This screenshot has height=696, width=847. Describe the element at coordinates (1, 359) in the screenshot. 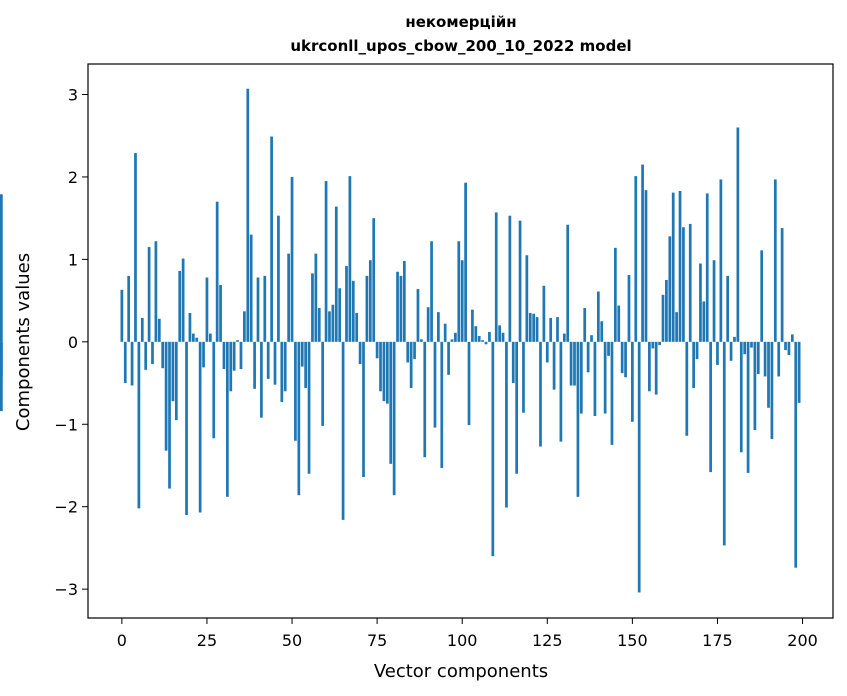

I see `bar-undefined` at that location.